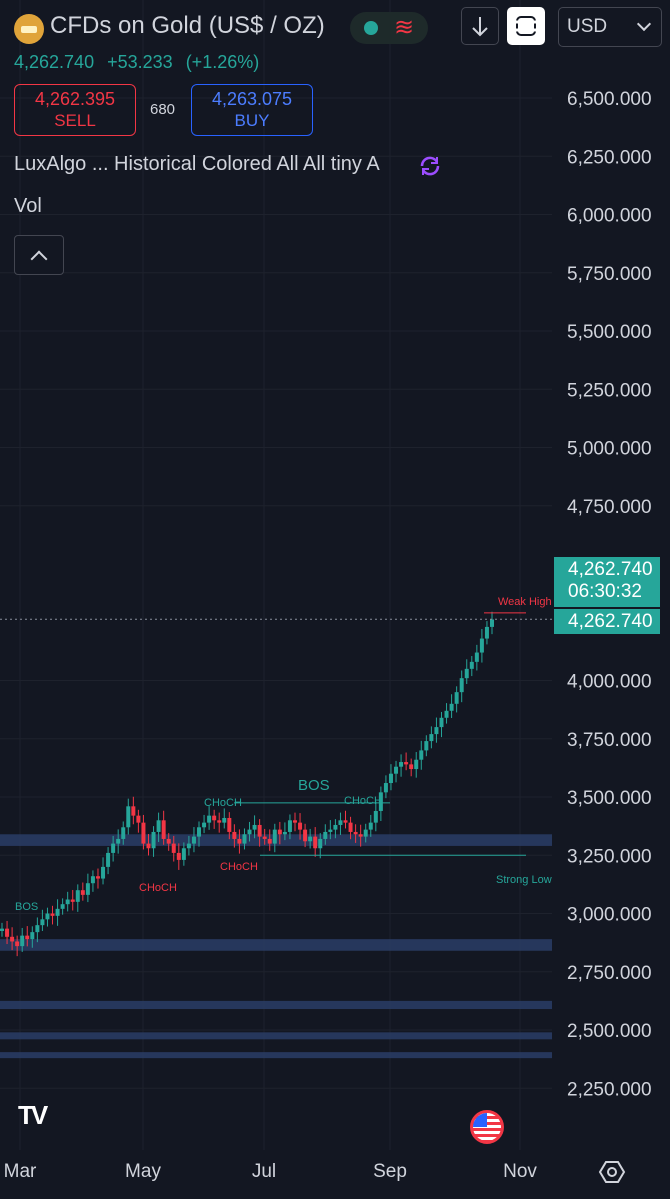  What do you see at coordinates (612, 1172) in the screenshot?
I see `settings-icon` at bounding box center [612, 1172].